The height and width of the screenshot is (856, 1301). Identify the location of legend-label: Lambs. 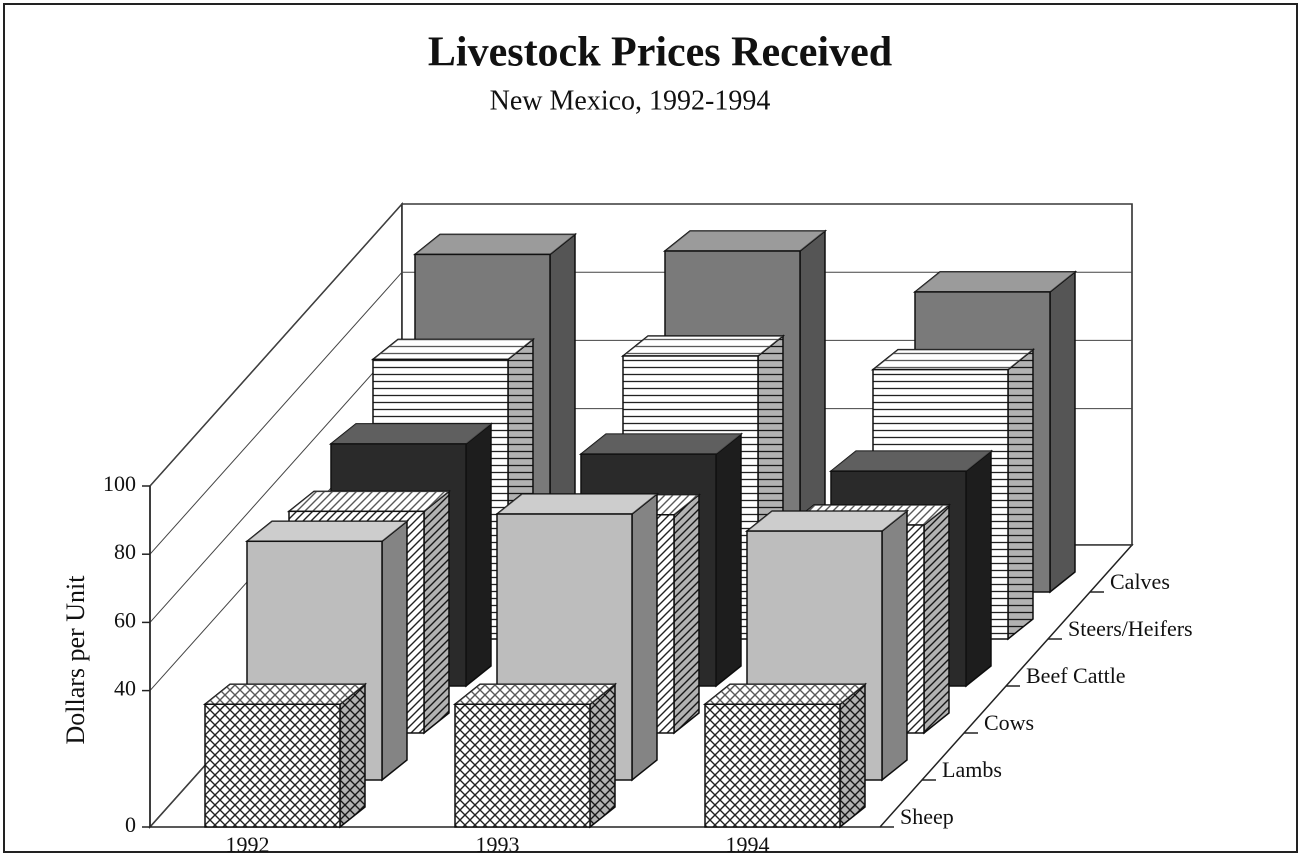
(972, 769).